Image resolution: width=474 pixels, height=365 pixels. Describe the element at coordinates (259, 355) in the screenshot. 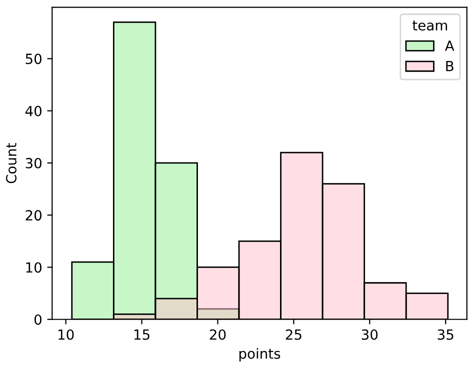

I see `x-axis-title: points` at that location.